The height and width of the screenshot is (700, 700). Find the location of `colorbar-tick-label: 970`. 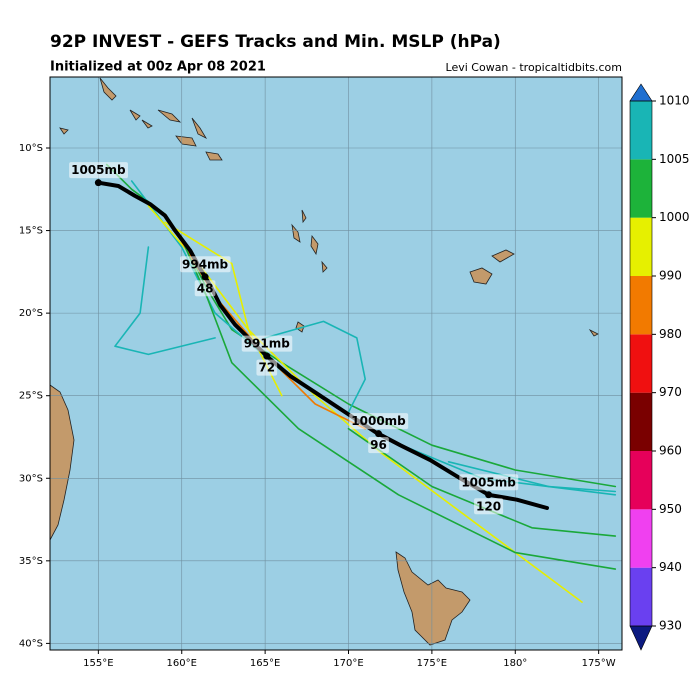

colorbar-tick-label: 970 is located at coordinates (670, 392).